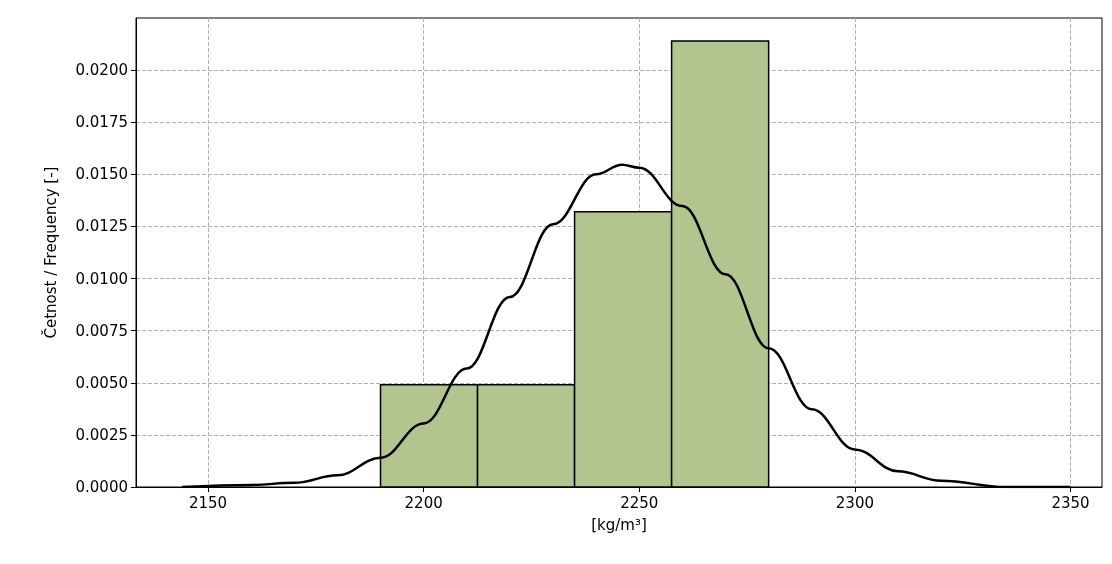  I want to click on x-tick-label: 2200, so click(423, 502).